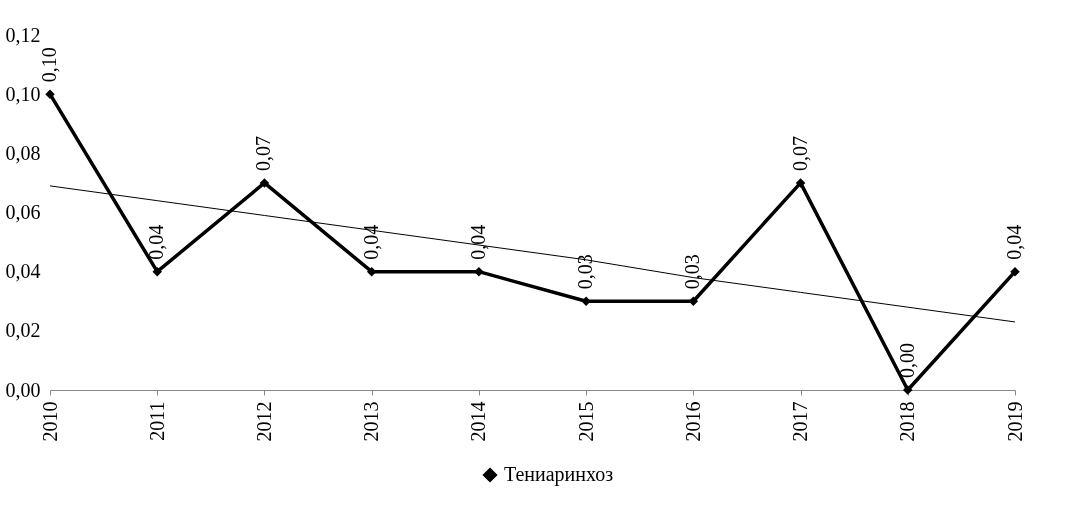  I want to click on x-tick-label: 2014, so click(478, 421).